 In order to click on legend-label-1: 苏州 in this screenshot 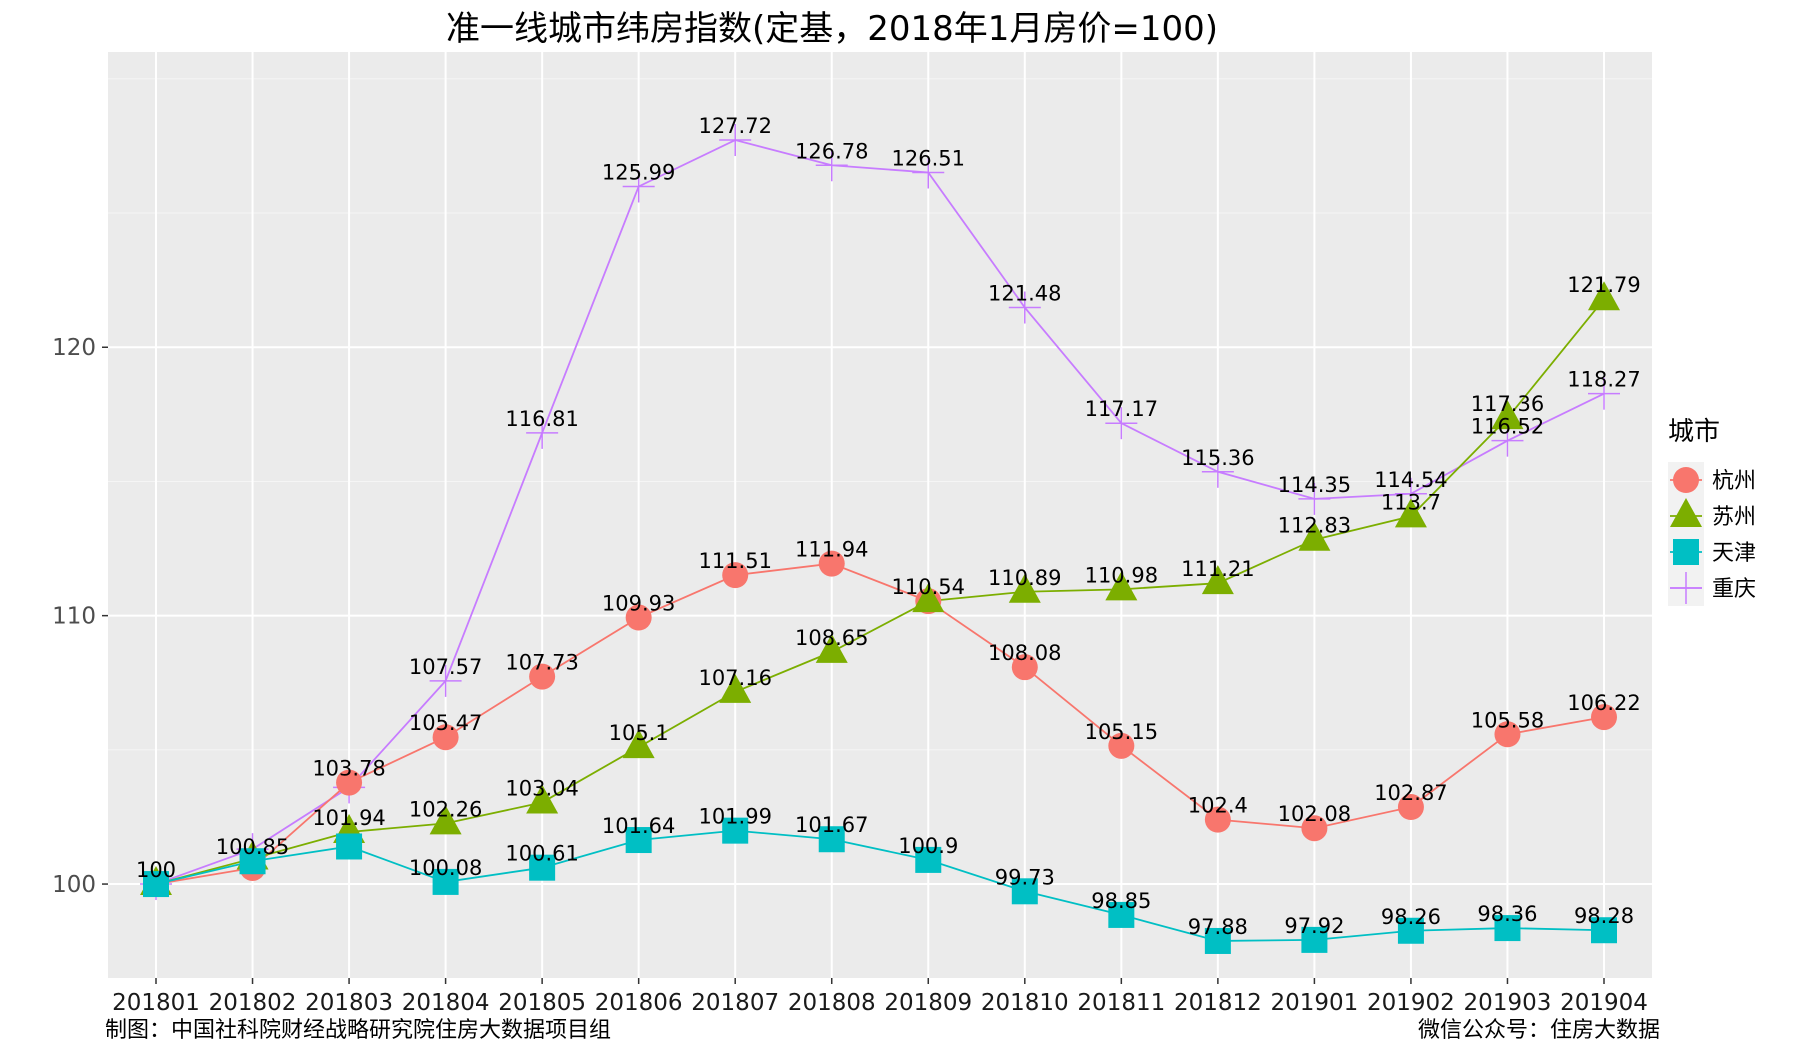, I will do `click(1734, 517)`.